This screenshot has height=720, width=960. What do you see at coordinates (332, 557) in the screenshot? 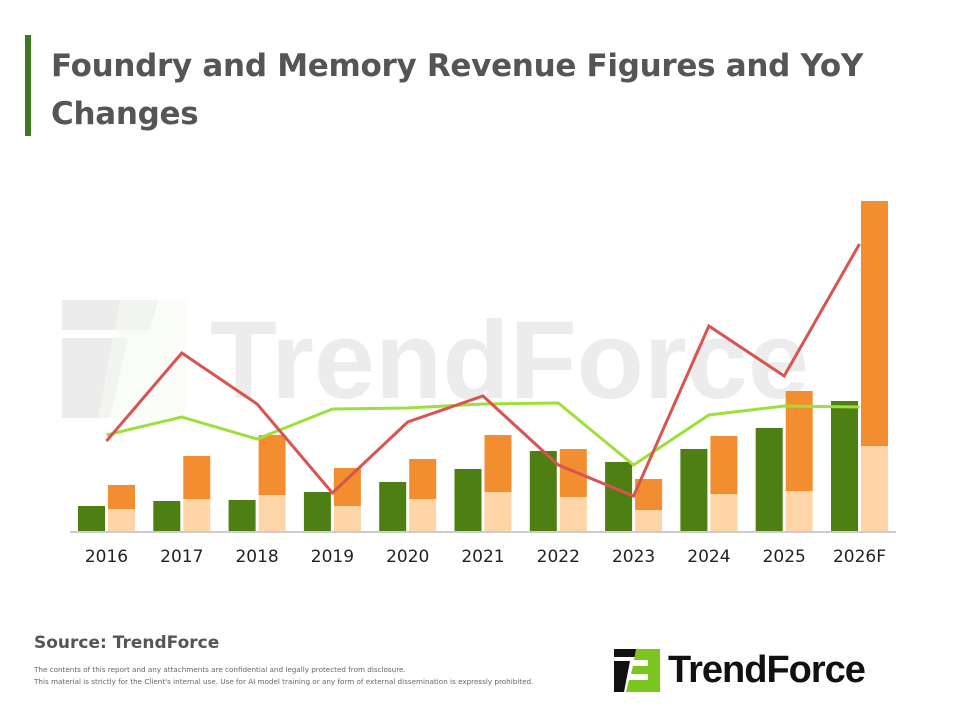
I see `x-axis-label: 2019` at bounding box center [332, 557].